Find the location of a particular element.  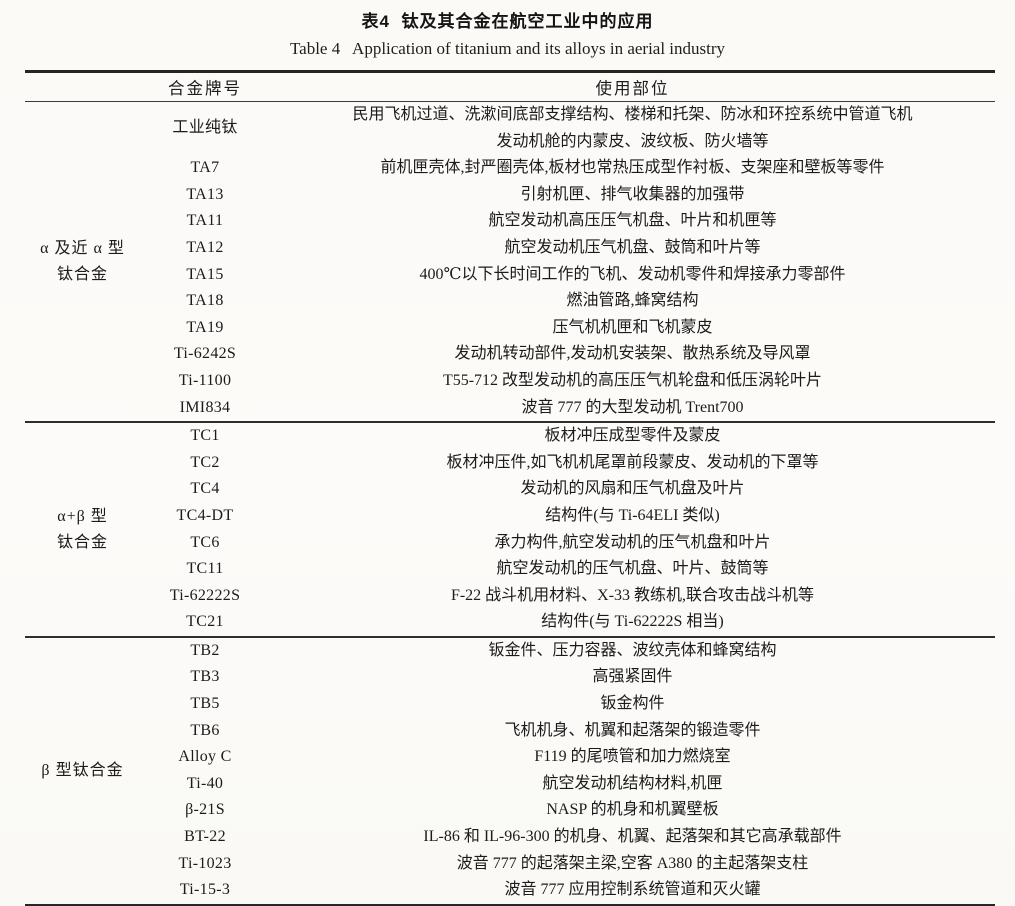

table-row: α+β 型钛合金 TC1 板材冲压成型零件及蒙皮 is located at coordinates (510, 486).